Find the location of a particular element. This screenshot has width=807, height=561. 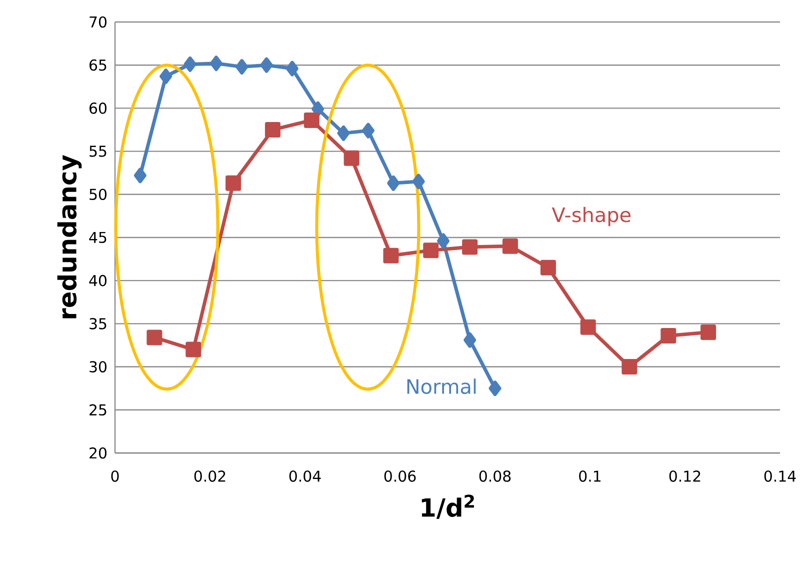

y-tick-label: 30 is located at coordinates (98, 366).